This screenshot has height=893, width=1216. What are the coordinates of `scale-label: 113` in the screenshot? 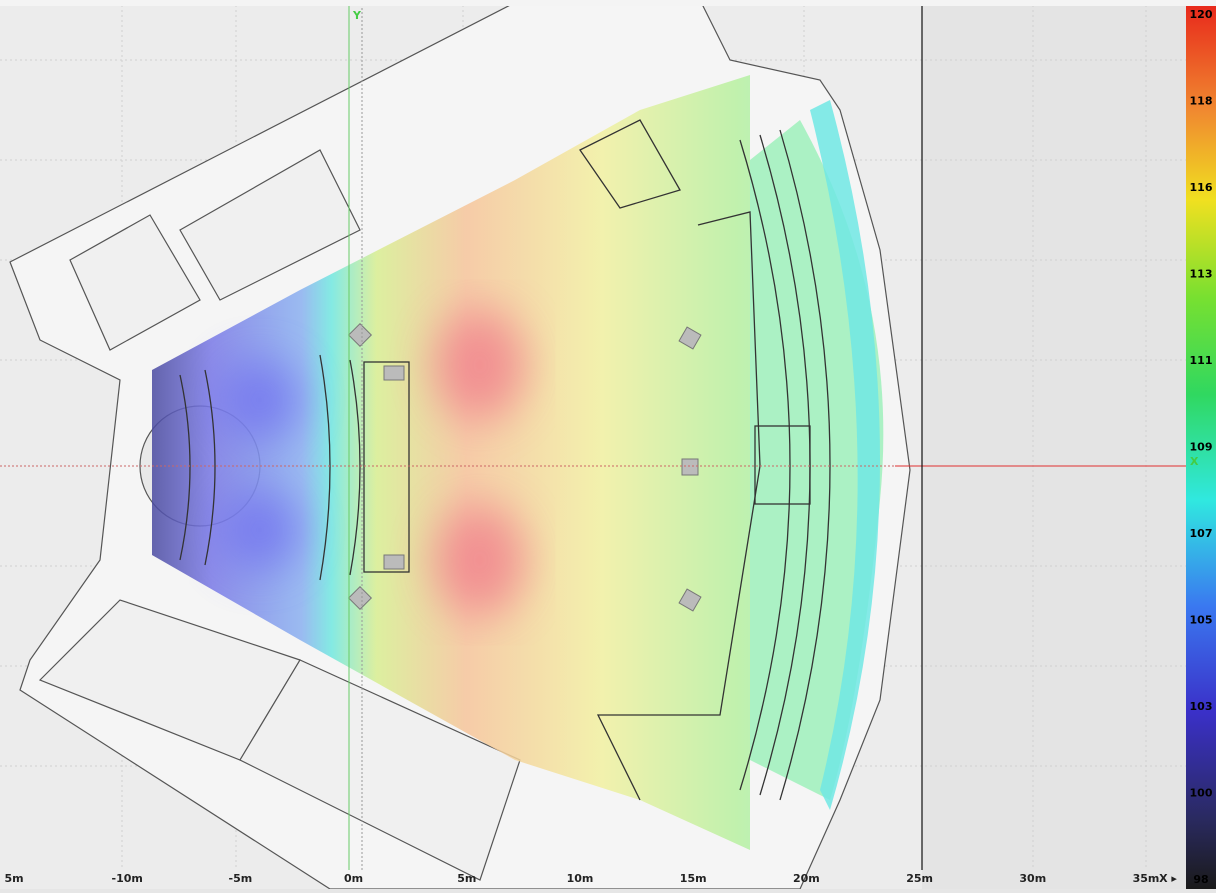 It's located at (1201, 274).